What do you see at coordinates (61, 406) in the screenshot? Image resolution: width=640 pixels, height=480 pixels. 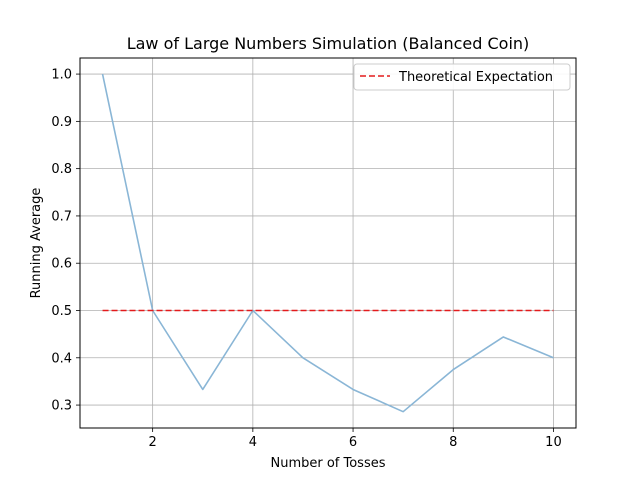 I see `y-tick-label: 0.3` at bounding box center [61, 406].